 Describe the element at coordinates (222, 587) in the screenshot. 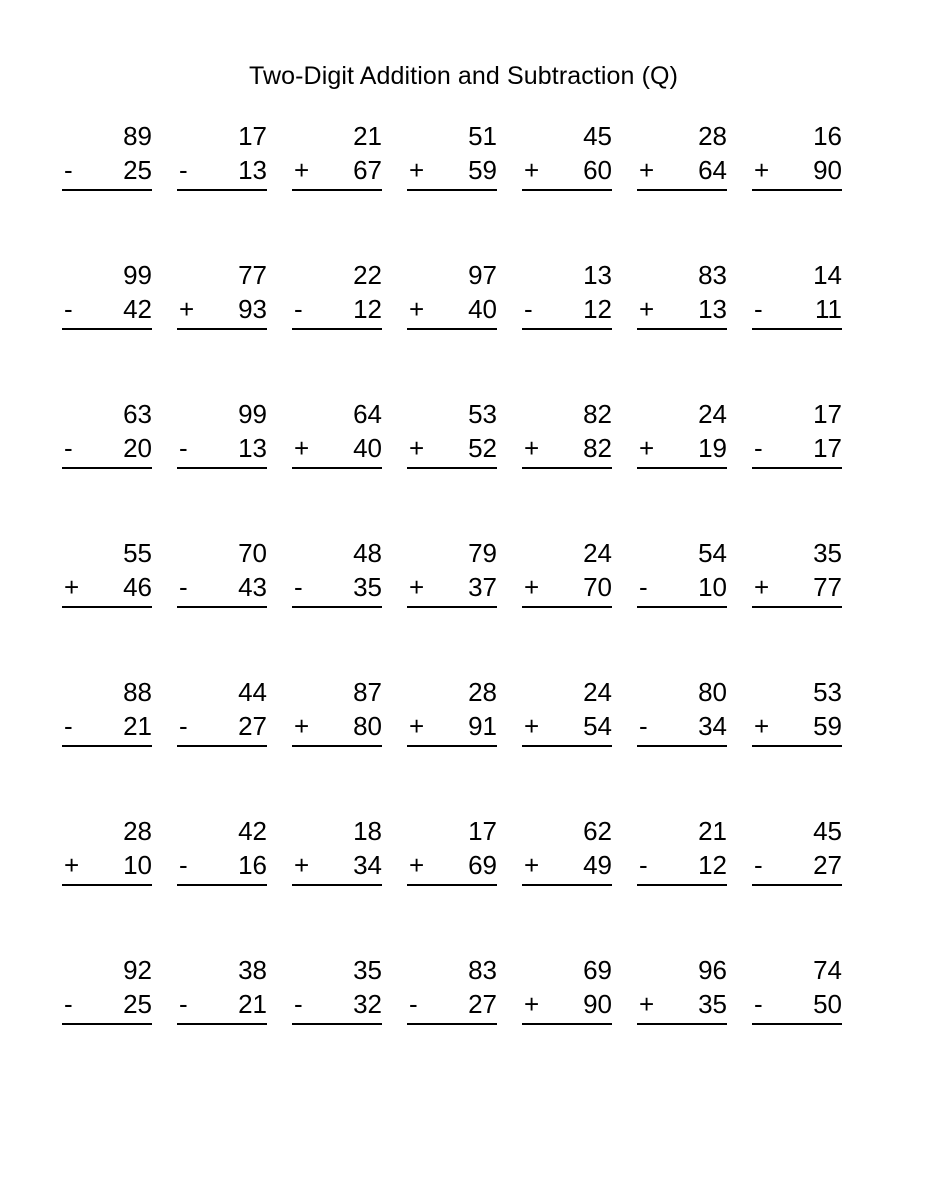

I see `bottom-operand-line: - 43` at that location.